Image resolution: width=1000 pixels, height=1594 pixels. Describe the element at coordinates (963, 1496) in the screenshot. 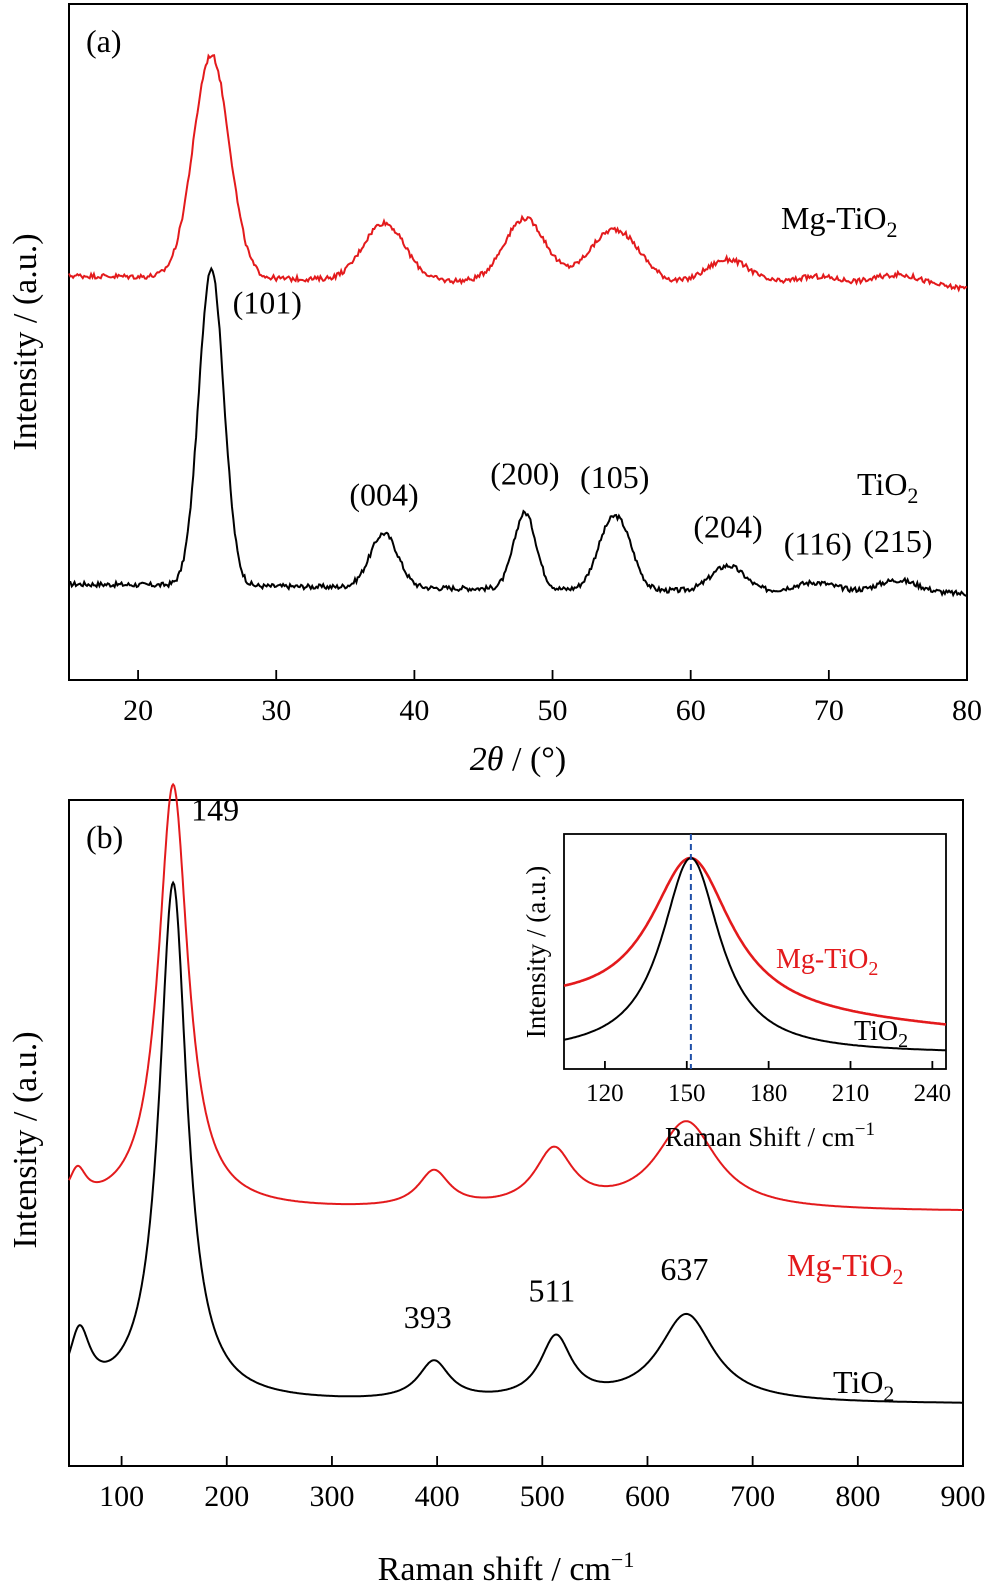

I see `raman-x-tick-label: 900` at that location.